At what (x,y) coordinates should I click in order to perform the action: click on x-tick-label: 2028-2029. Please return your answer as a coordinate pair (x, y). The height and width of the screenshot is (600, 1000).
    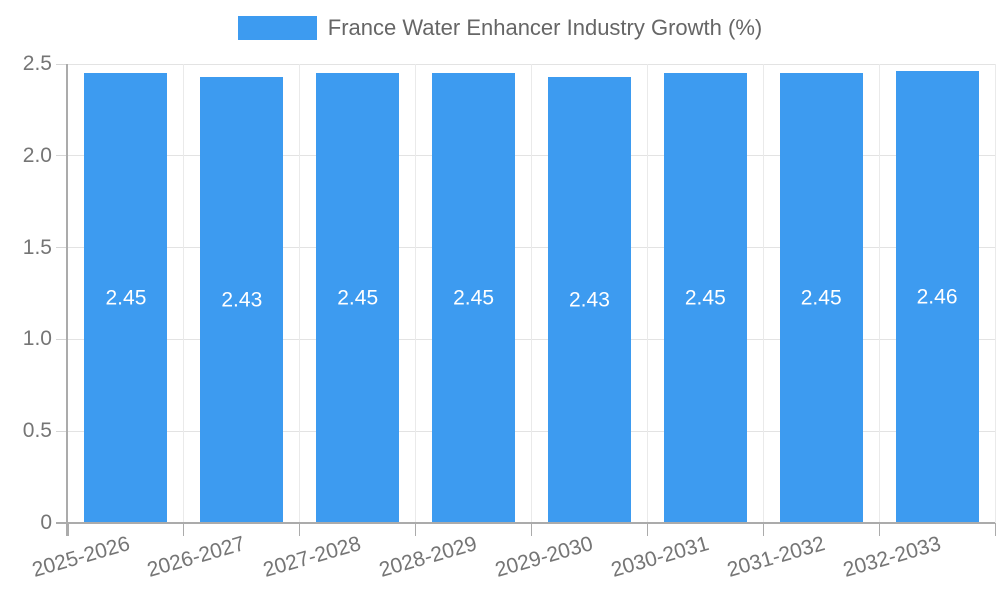
    Looking at the image, I should click on (428, 557).